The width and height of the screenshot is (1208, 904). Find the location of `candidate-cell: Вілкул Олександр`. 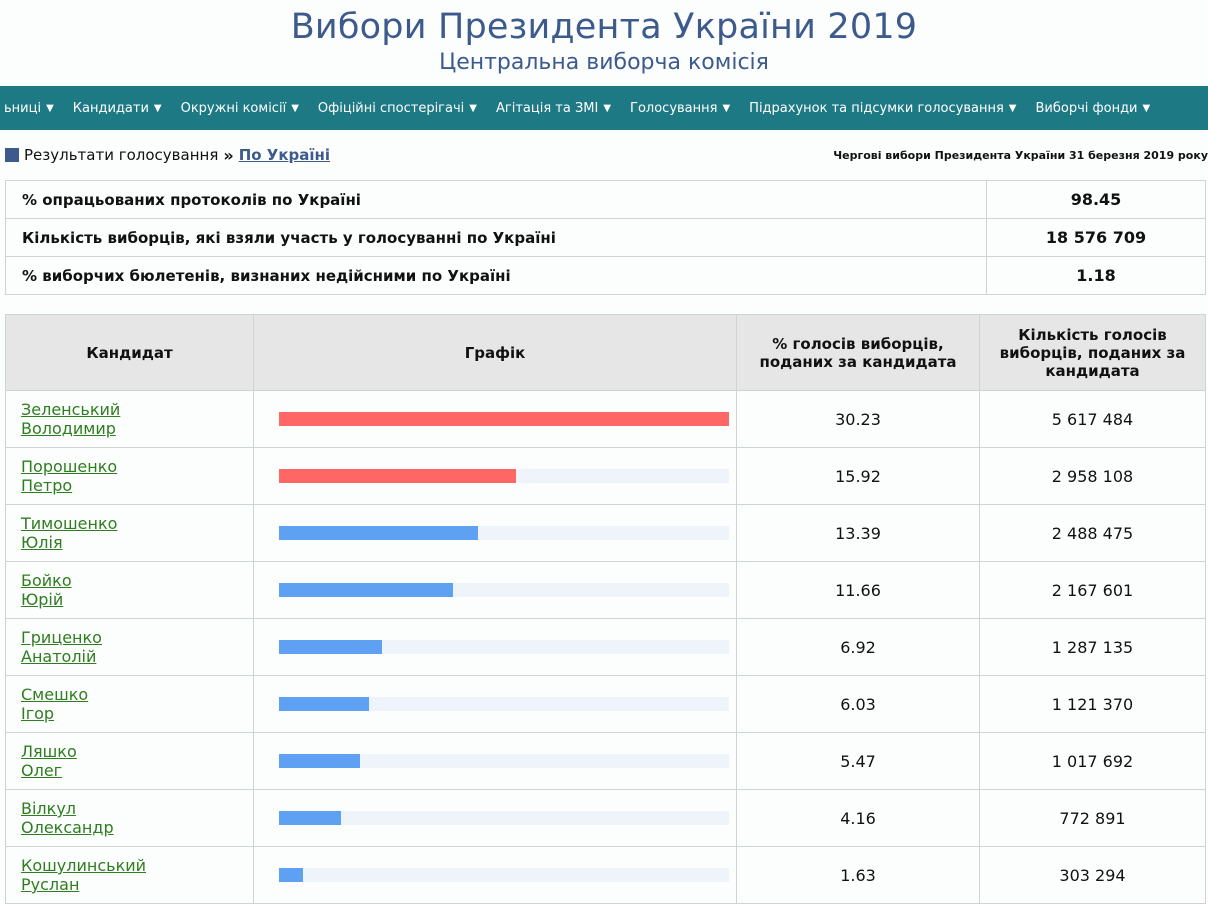

candidate-cell: Вілкул Олександр is located at coordinates (129, 818).